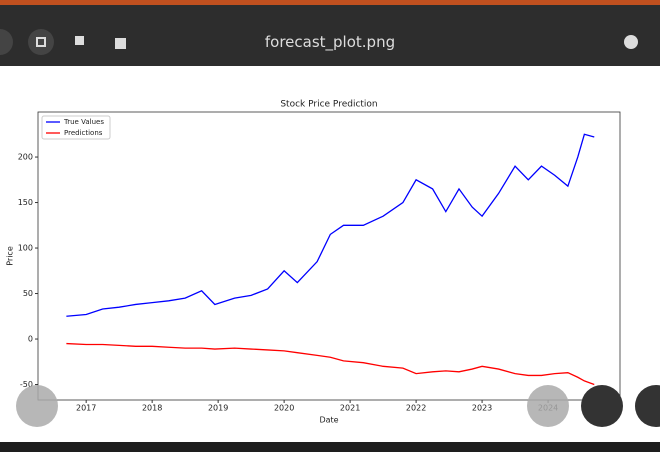 The image size is (660, 452). I want to click on y-axis-label: Price, so click(10, 256).